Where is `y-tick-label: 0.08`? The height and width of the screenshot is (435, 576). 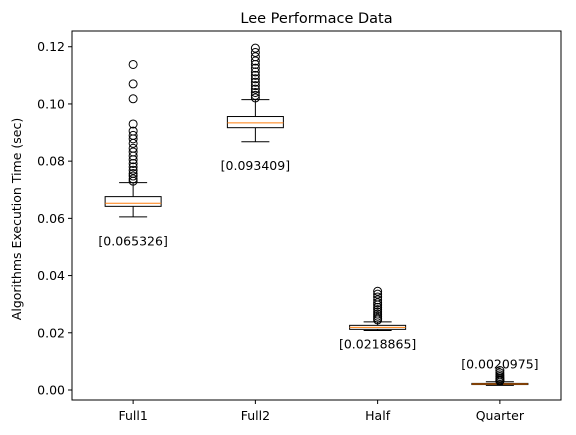 y-tick-label: 0.08 is located at coordinates (51, 161).